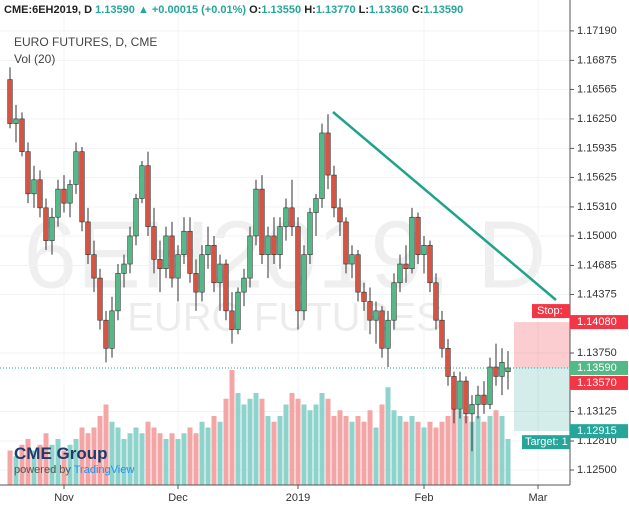  I want to click on ohlc-value: 1.13360, so click(389, 10).